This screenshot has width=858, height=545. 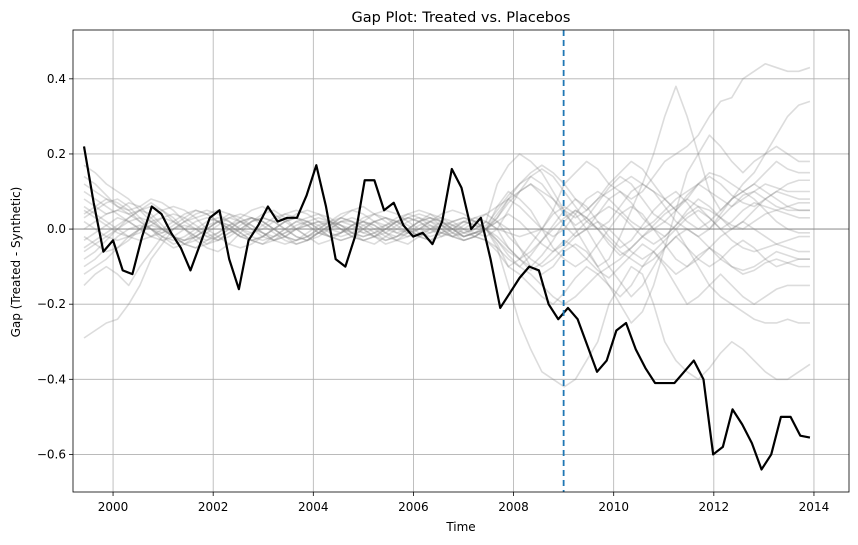 What do you see at coordinates (613, 507) in the screenshot?
I see `x-tick-label: 2010` at bounding box center [613, 507].